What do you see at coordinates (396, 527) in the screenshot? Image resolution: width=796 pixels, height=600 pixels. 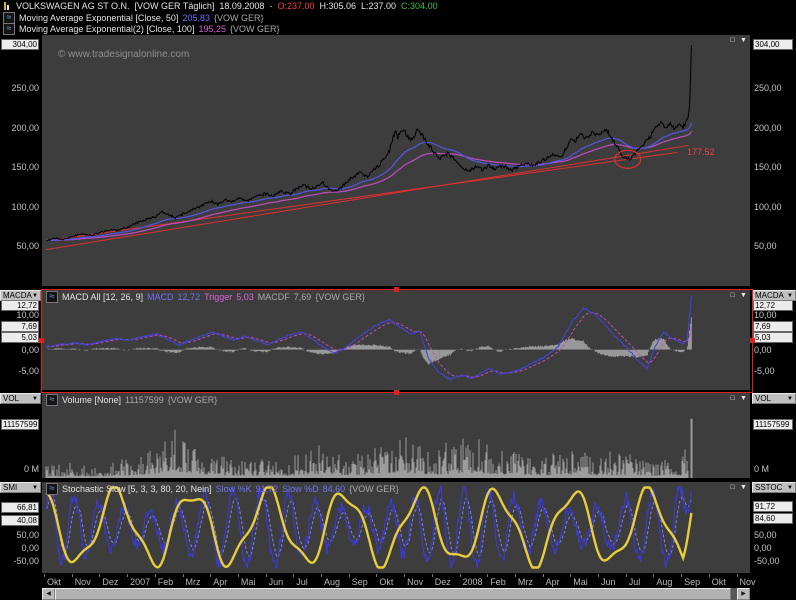 I see `stochastic-plot` at bounding box center [396, 527].